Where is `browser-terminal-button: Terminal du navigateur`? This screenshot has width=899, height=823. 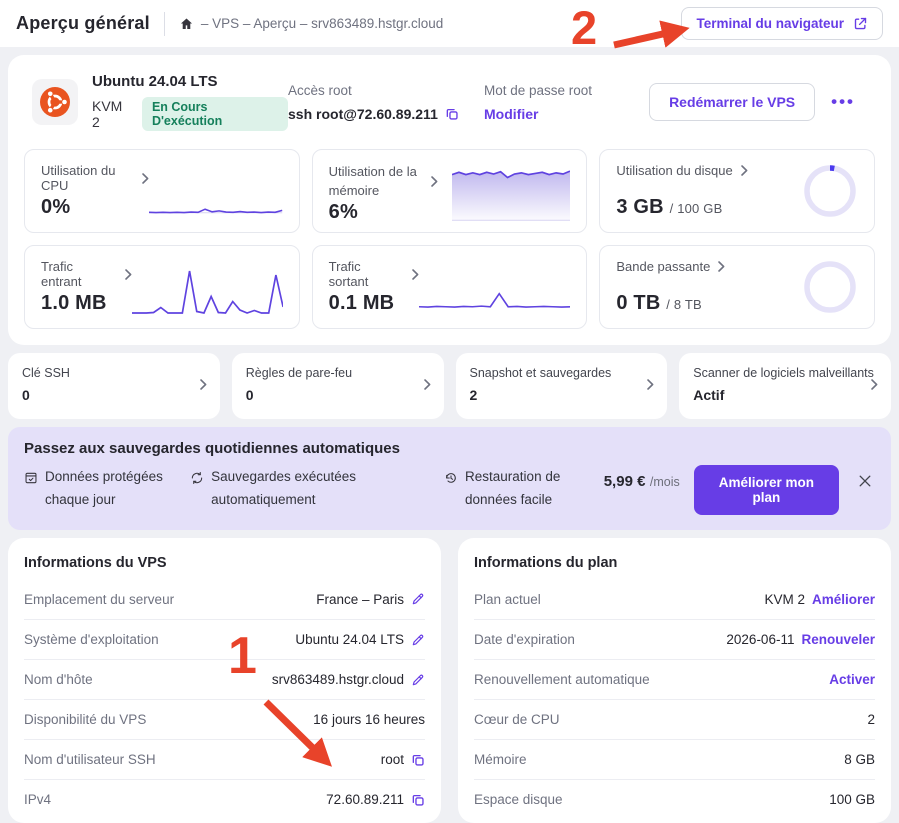 browser-terminal-button: Terminal du navigateur is located at coordinates (782, 23).